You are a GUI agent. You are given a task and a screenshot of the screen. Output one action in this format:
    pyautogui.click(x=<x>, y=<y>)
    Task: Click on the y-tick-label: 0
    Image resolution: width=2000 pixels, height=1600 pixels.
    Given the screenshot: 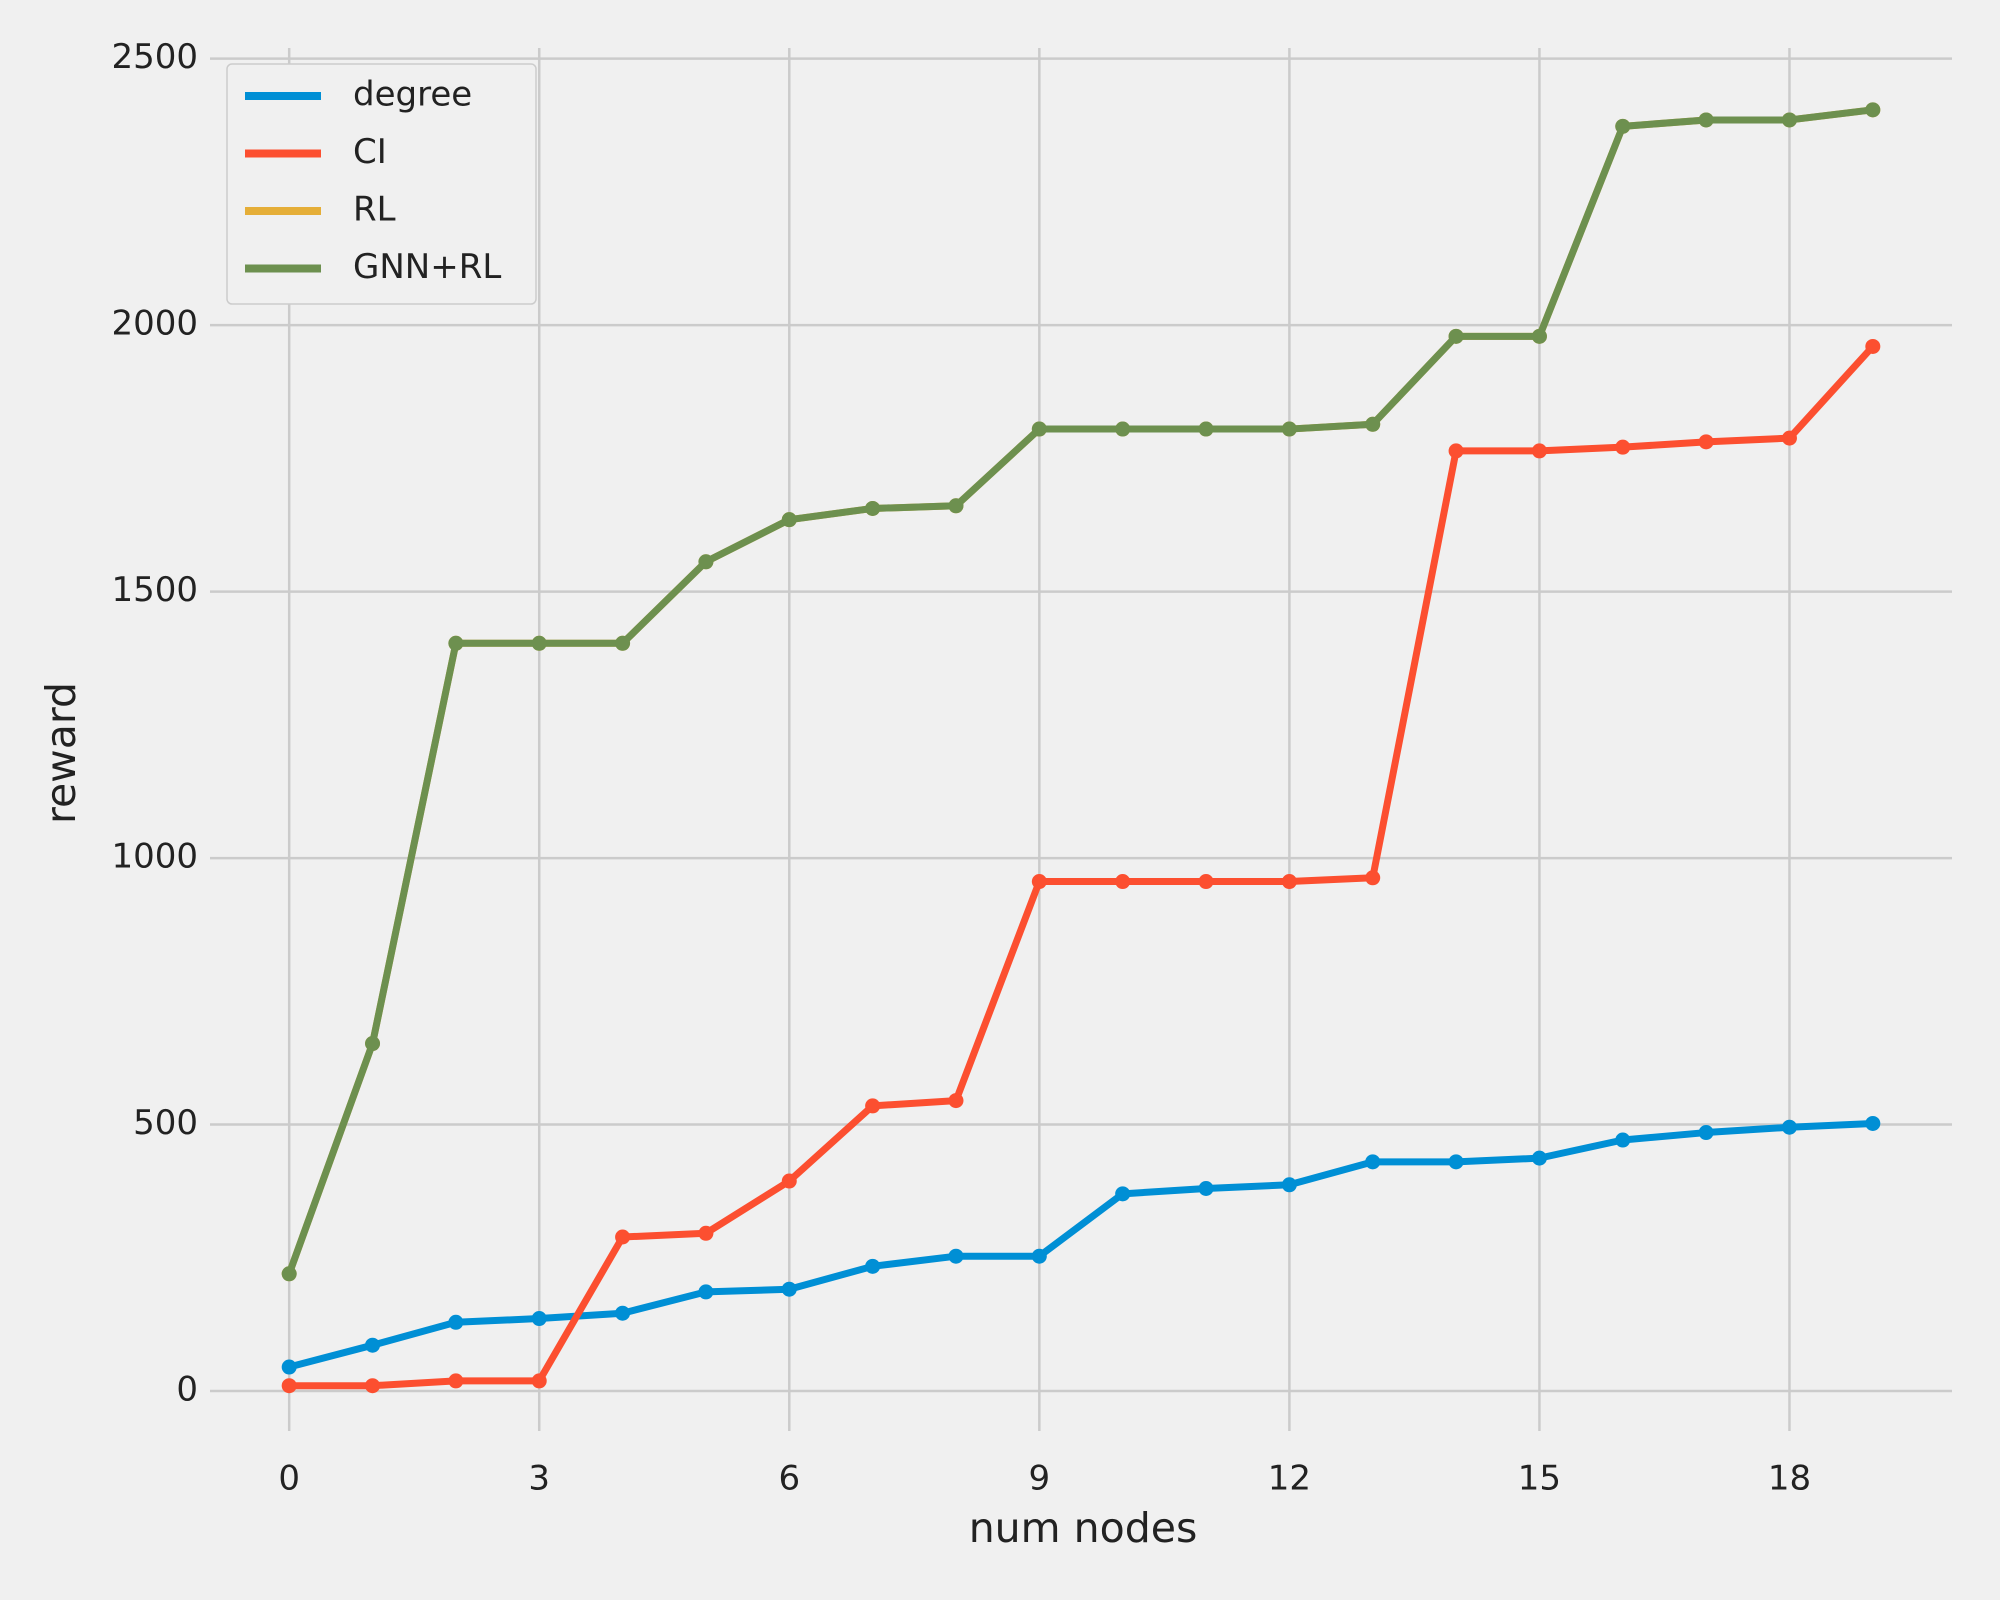 What is the action you would take?
    pyautogui.click(x=187, y=1390)
    